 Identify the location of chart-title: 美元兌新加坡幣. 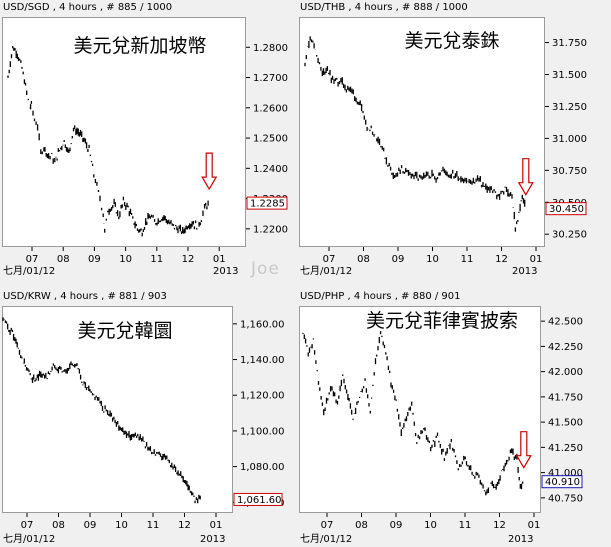
(139, 46).